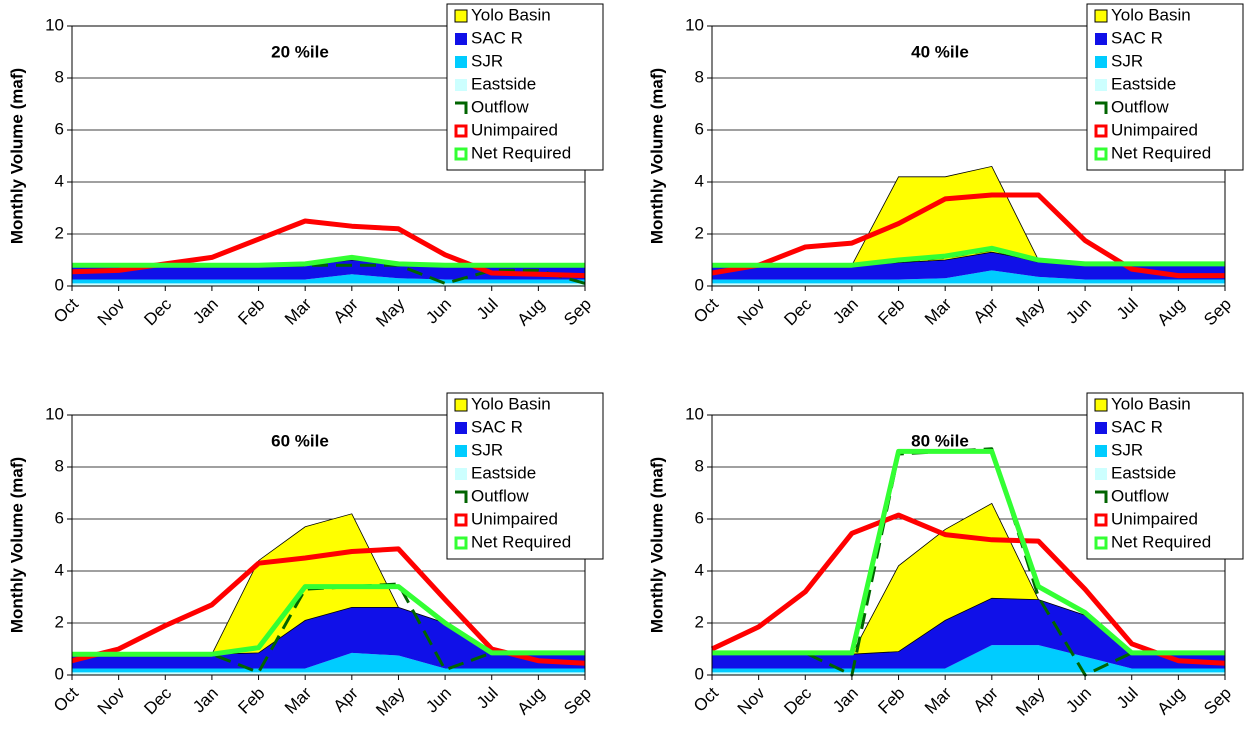 The image size is (1247, 738). Describe the element at coordinates (986, 699) in the screenshot. I see `x-tick-label: Apr` at that location.